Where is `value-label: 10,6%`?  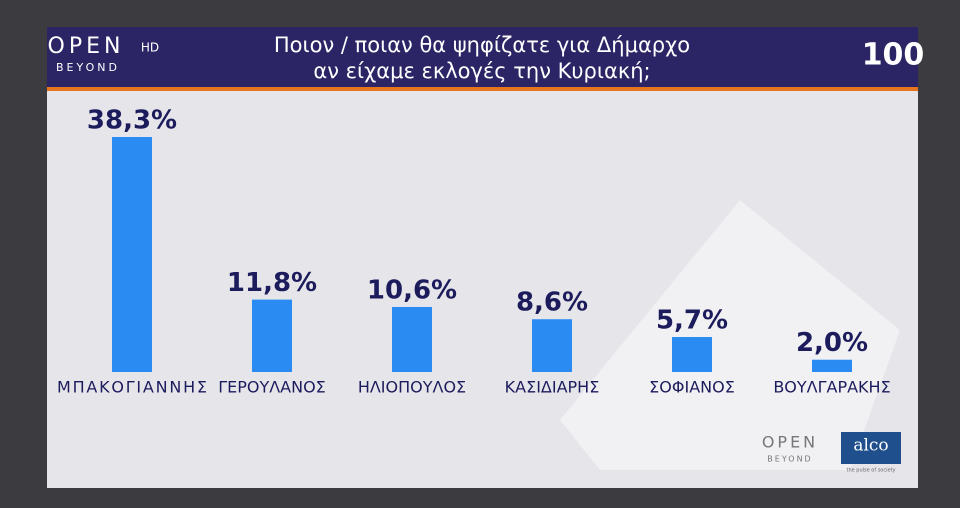 value-label: 10,6% is located at coordinates (412, 290).